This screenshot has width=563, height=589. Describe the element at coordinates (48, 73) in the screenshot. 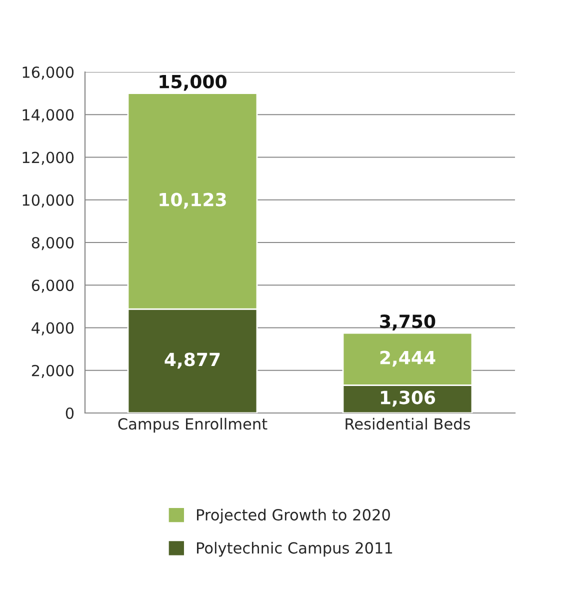

I see `y-tick-label: 16,000` at that location.